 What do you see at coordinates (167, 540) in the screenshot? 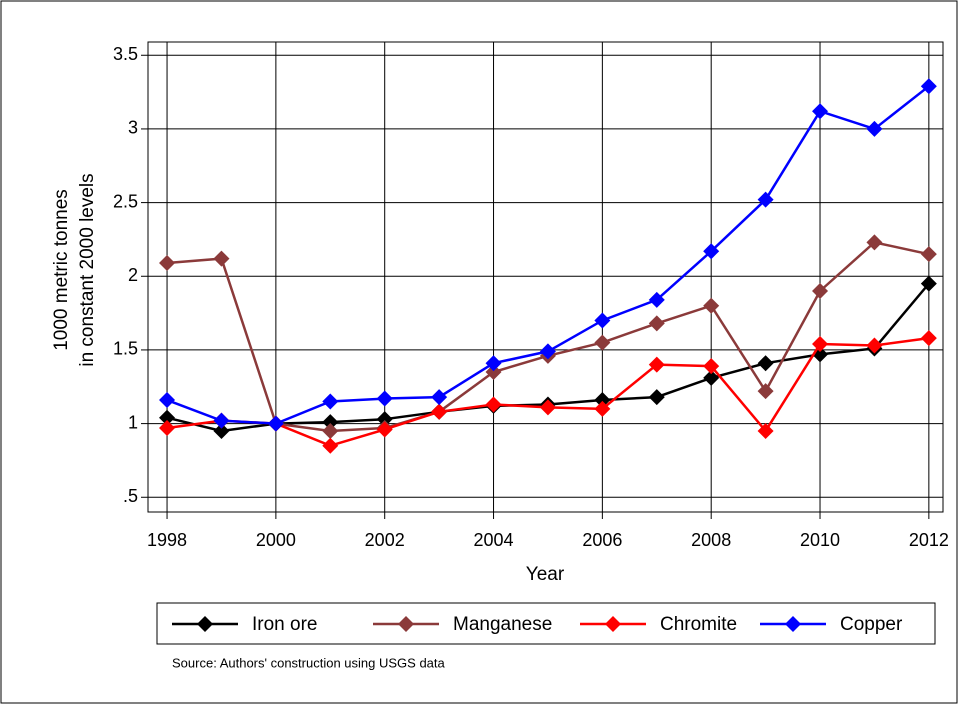
I see `x-tick-label: 1998` at bounding box center [167, 540].